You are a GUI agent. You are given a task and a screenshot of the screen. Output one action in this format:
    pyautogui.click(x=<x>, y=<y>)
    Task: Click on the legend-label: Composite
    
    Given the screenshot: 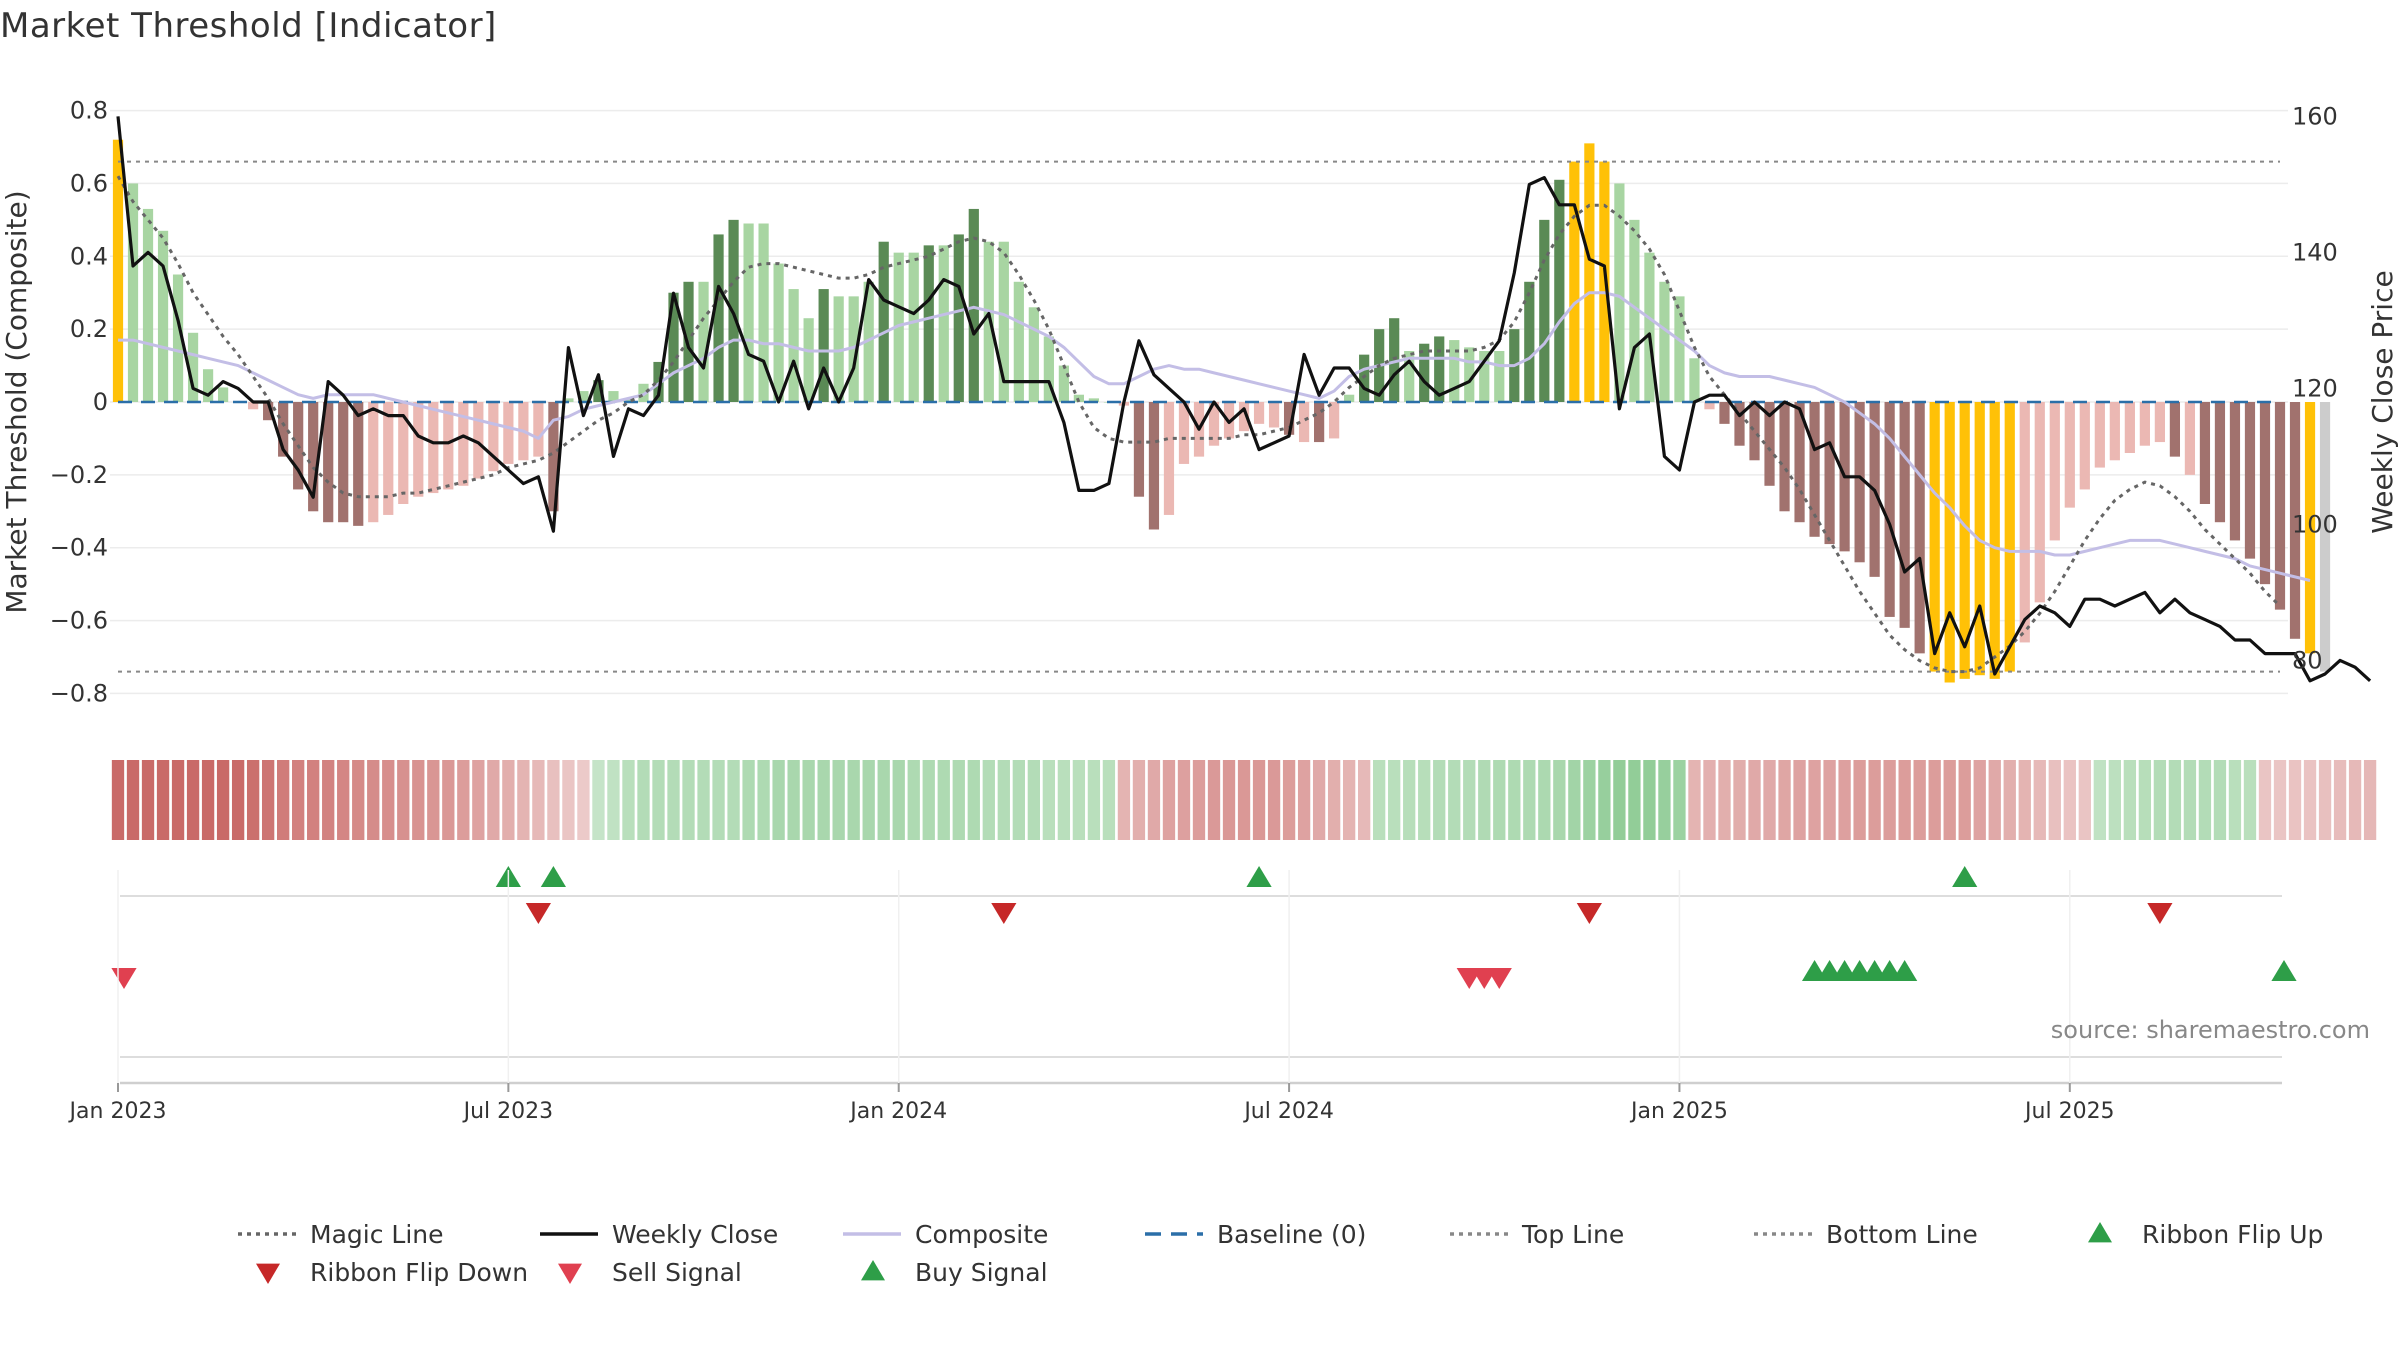 What is the action you would take?
    pyautogui.click(x=981, y=1234)
    